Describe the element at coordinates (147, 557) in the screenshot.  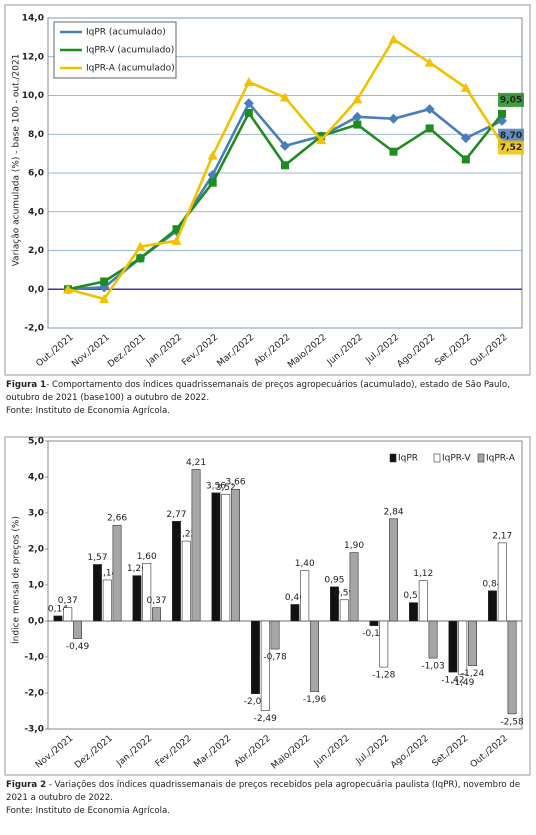
I see `value-label: 1,60` at that location.